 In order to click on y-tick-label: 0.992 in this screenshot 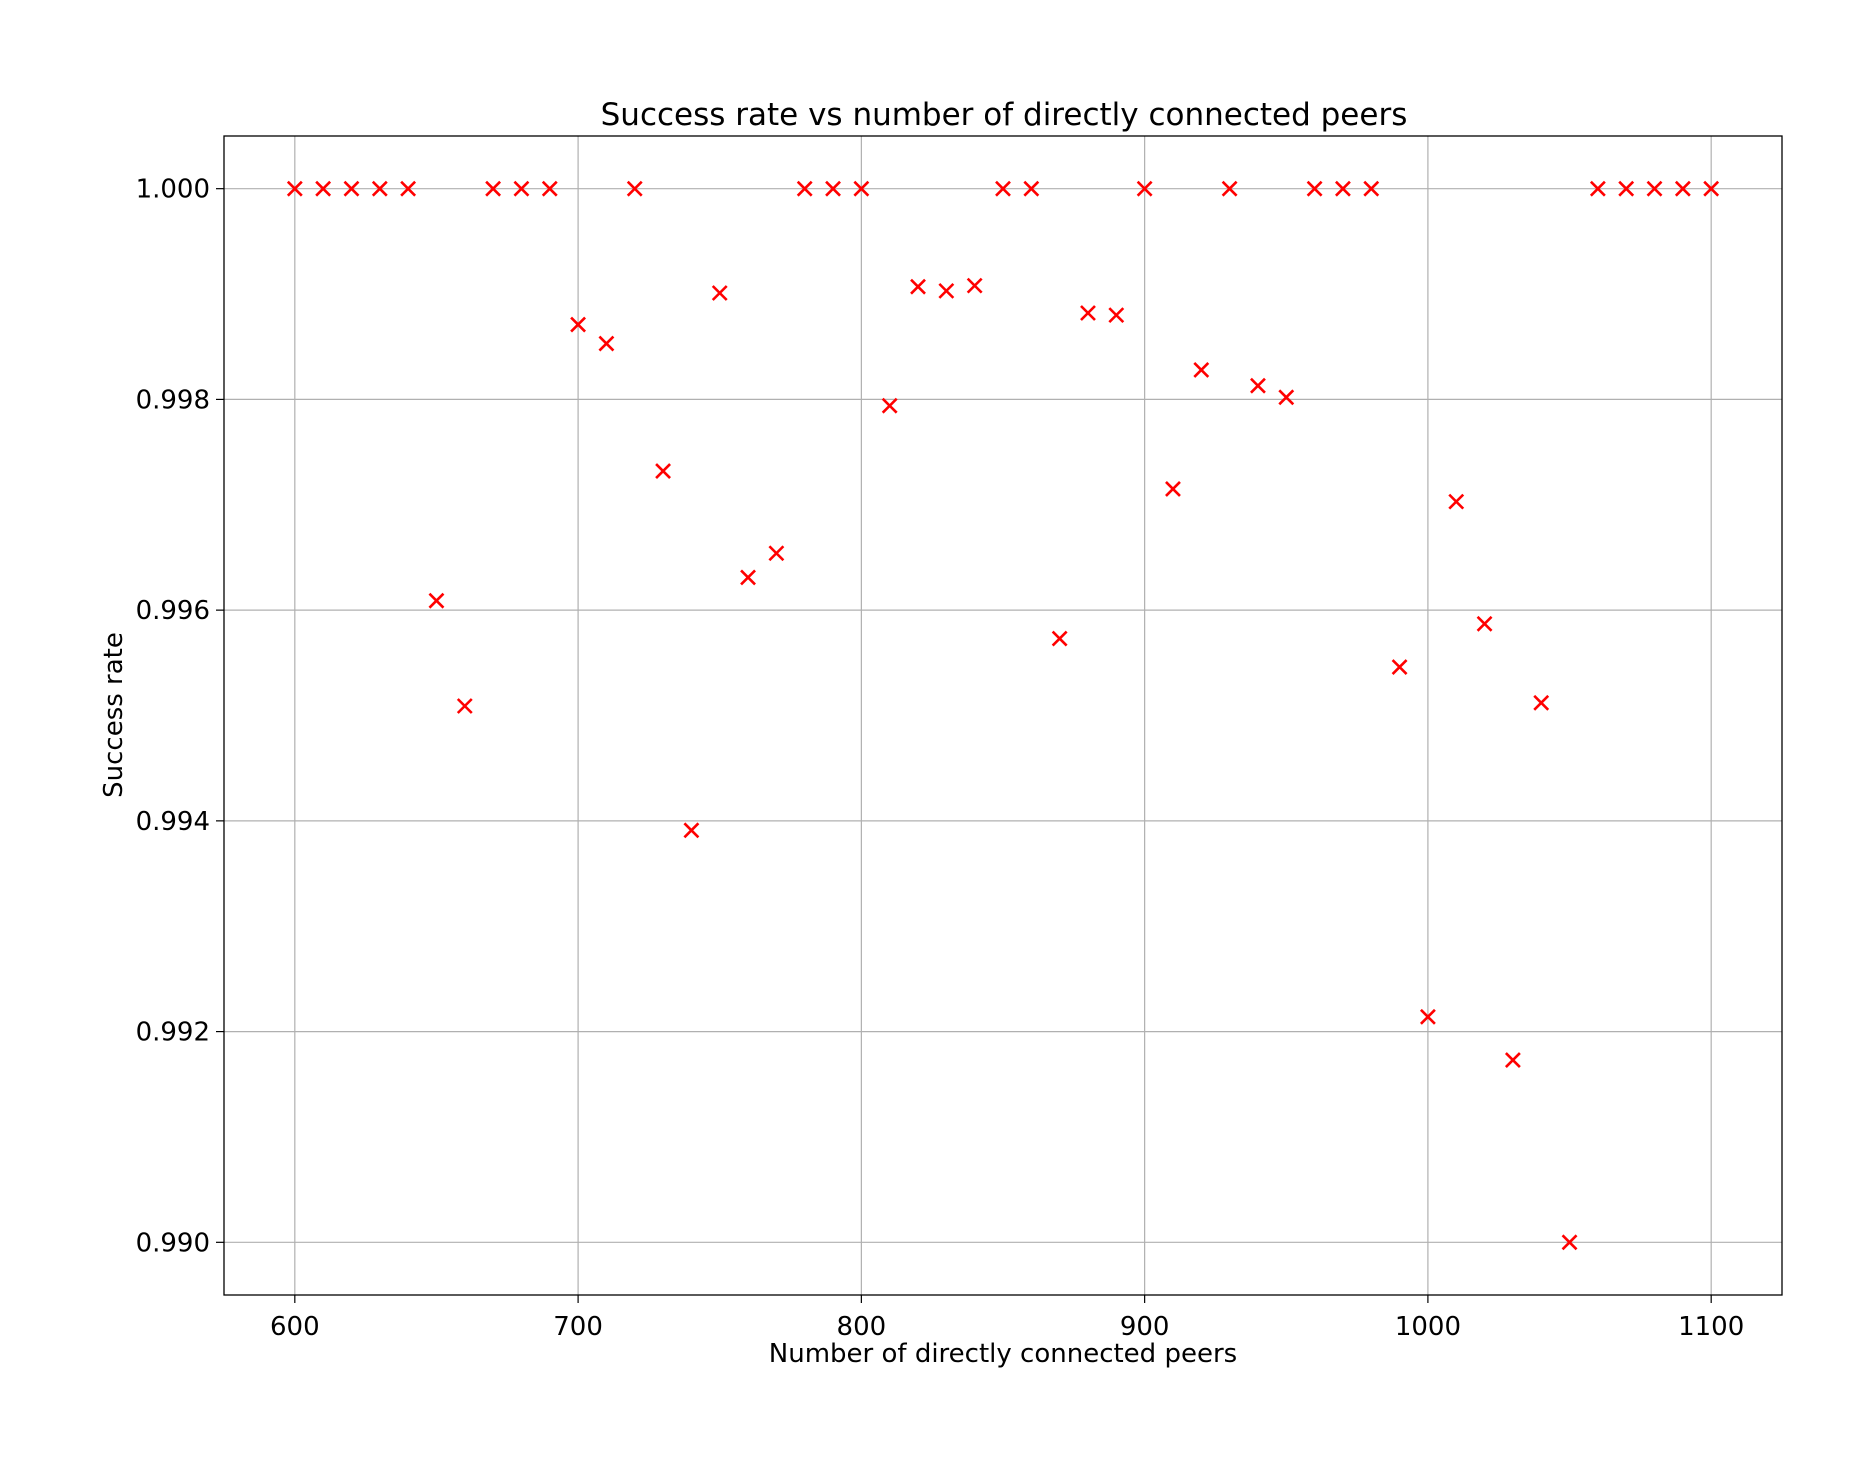, I will do `click(173, 1033)`.